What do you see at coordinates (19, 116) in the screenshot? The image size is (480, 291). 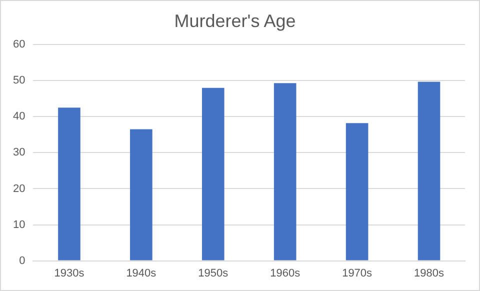 I see `y-tick-label: 40` at bounding box center [19, 116].